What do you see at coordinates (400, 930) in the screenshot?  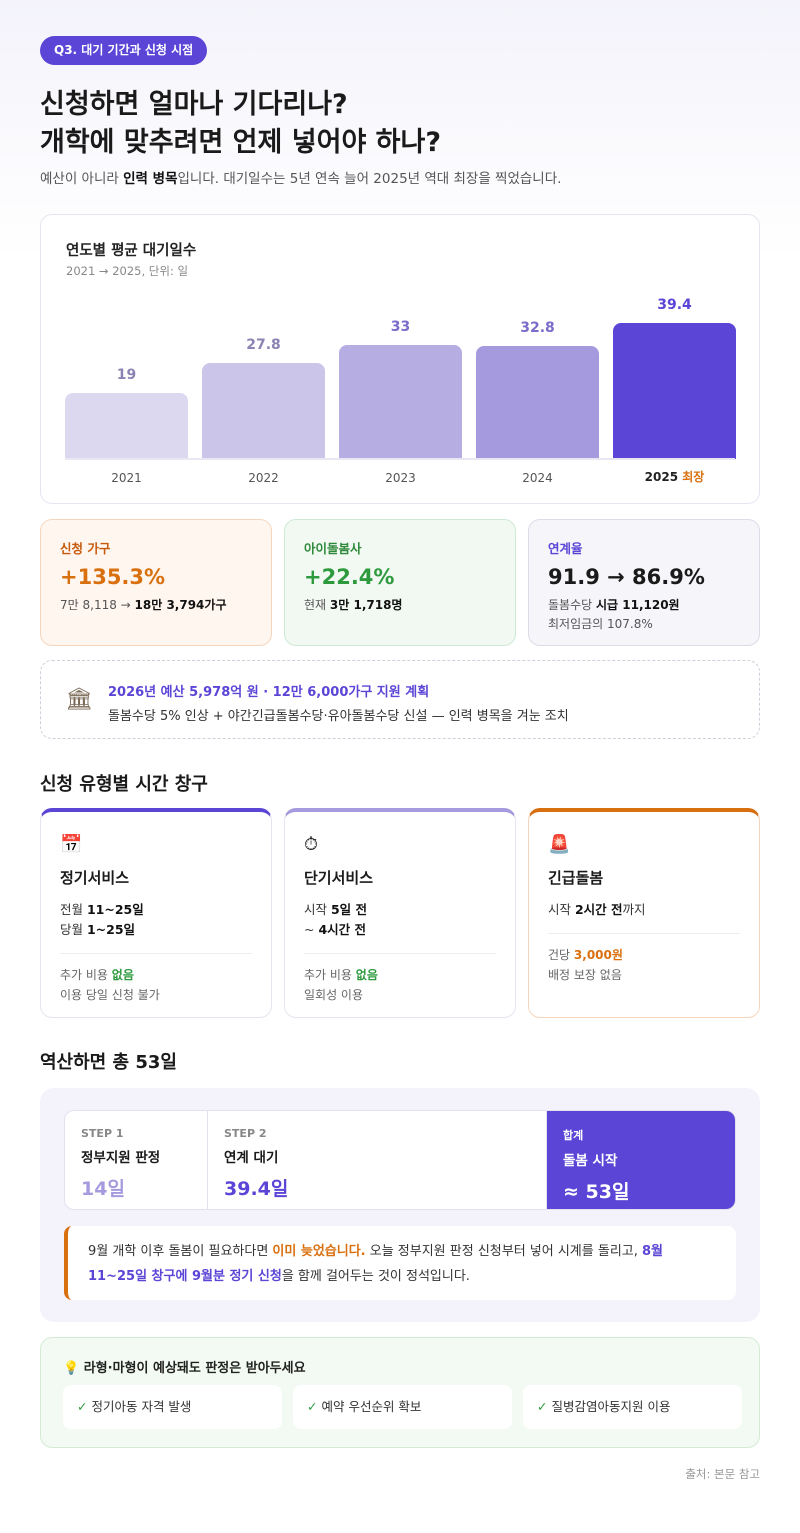 I see `service-time-line: ~ 4시간 전` at bounding box center [400, 930].